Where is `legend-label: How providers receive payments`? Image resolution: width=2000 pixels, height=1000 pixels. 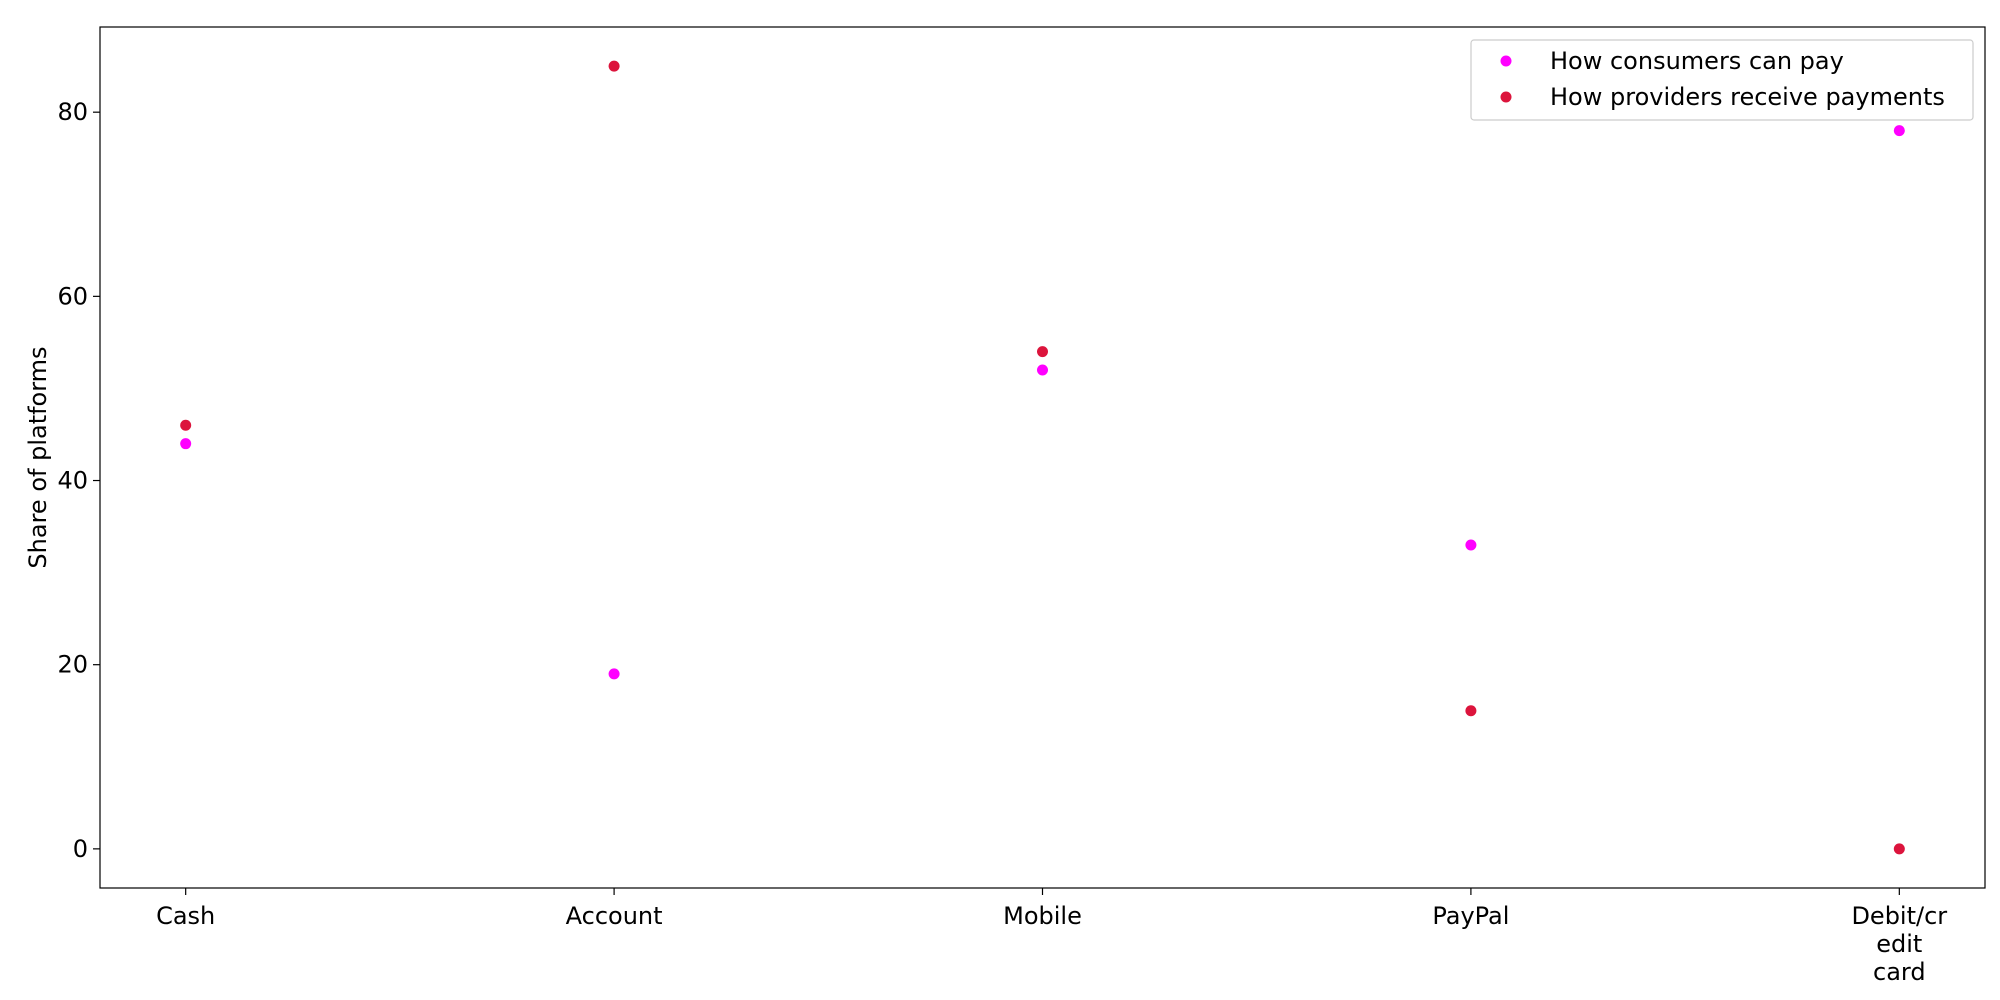
legend-label: How providers receive payments is located at coordinates (1747, 97).